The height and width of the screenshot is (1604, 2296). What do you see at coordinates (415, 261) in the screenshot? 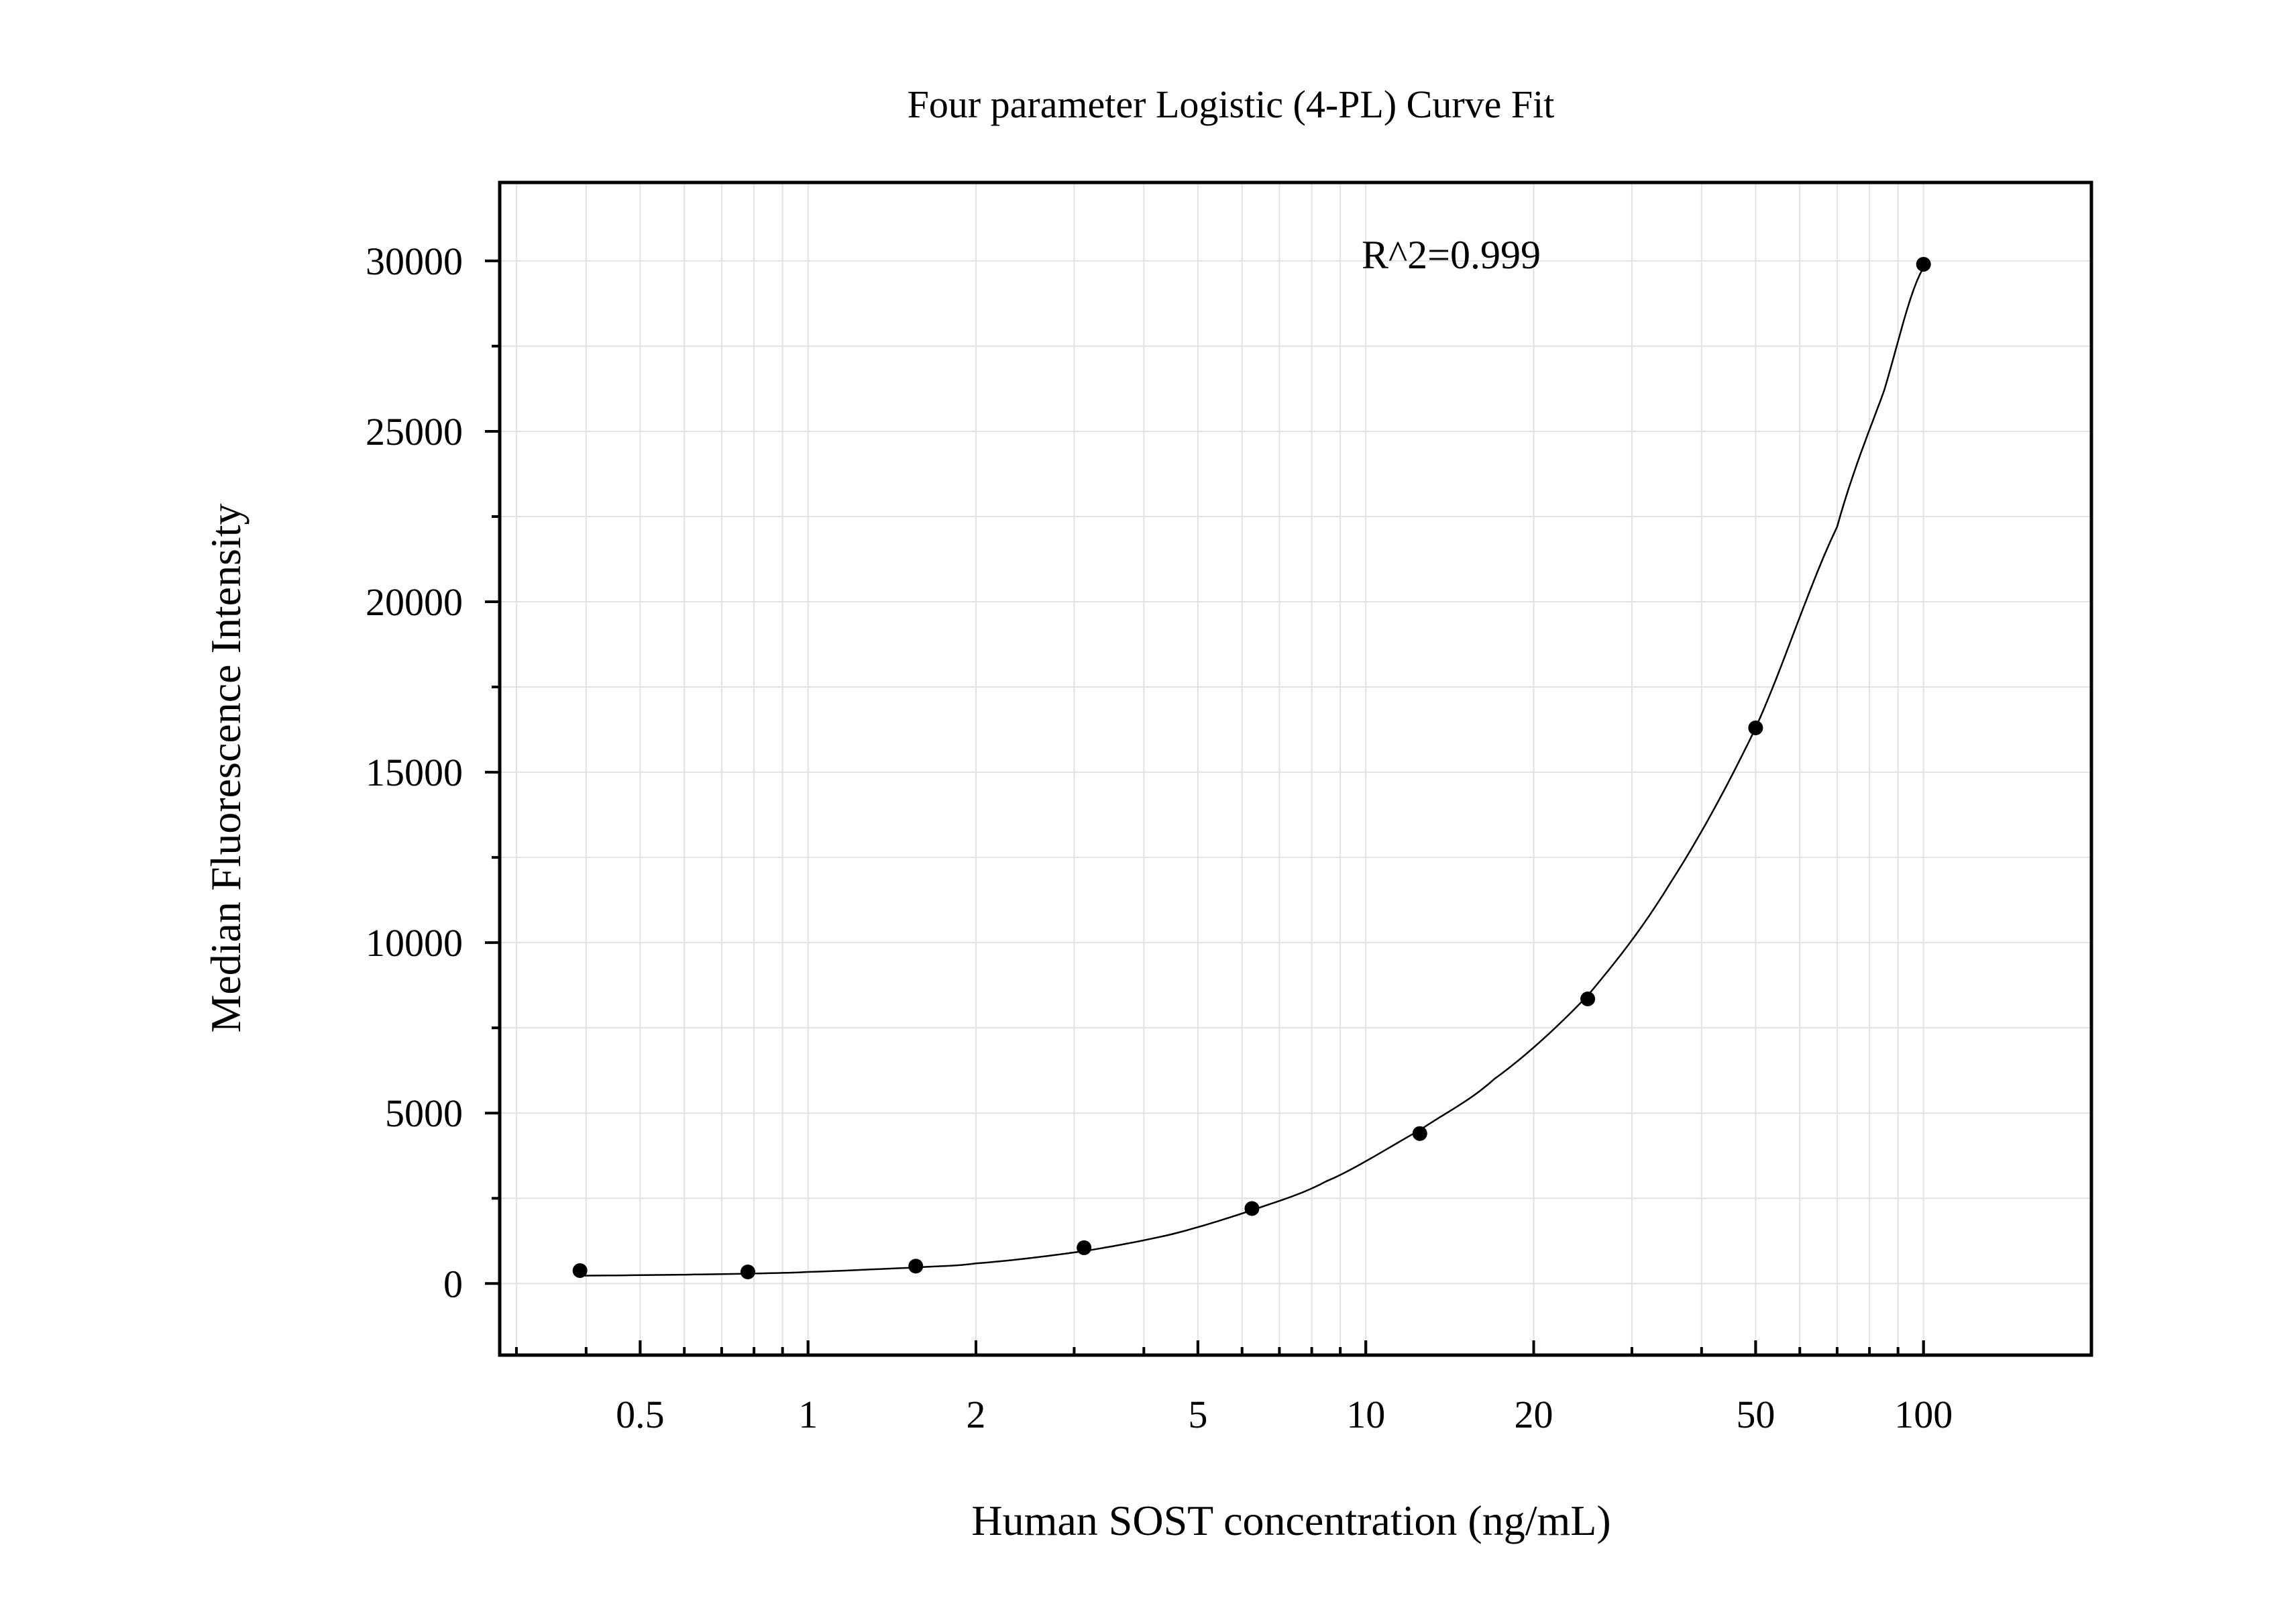
I see `y-tick-label: 30000` at bounding box center [415, 261].